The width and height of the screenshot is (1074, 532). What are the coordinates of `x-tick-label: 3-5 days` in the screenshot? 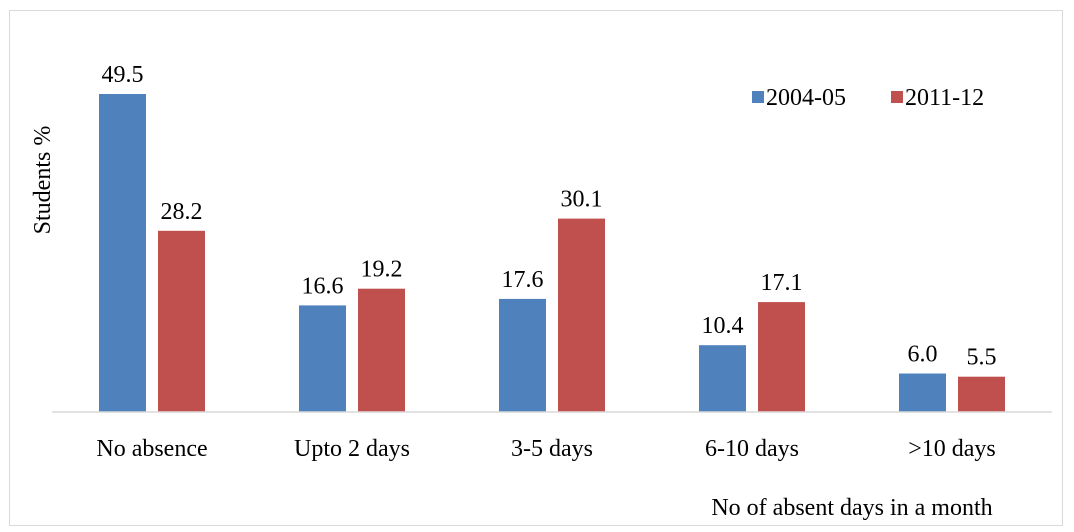 It's located at (552, 449).